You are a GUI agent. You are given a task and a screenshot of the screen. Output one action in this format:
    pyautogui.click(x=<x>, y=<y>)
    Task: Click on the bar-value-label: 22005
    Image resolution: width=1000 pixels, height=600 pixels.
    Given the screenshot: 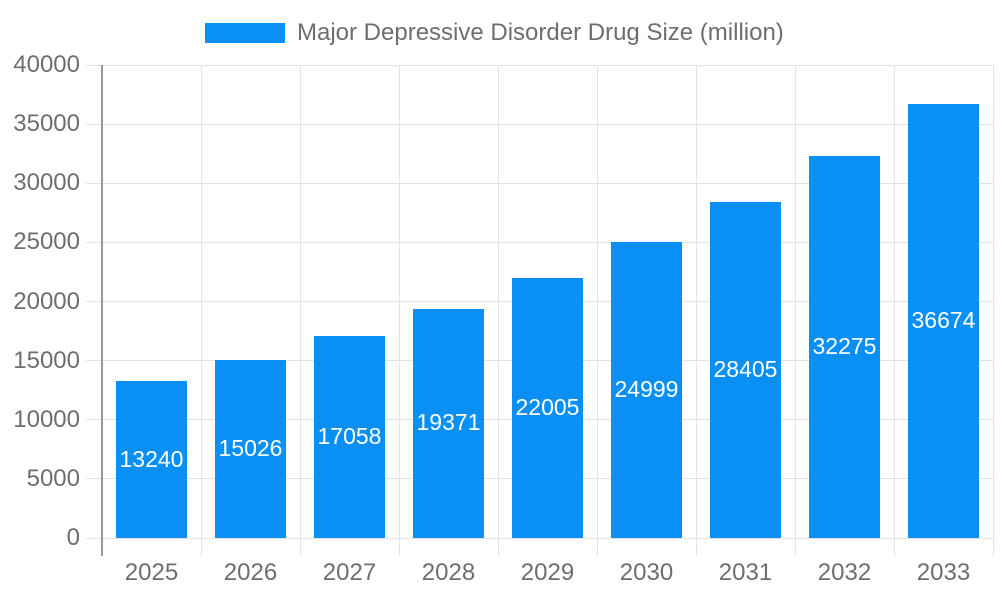 What is the action you would take?
    pyautogui.click(x=547, y=406)
    